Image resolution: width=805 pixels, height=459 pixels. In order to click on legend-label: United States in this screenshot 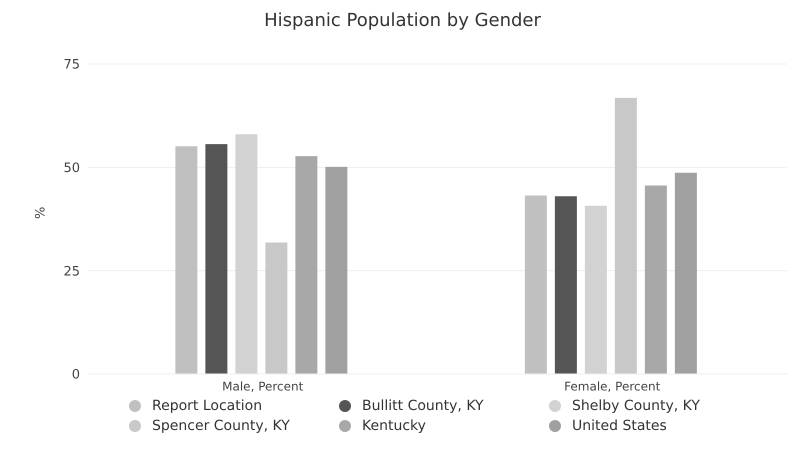, I will do `click(619, 426)`.